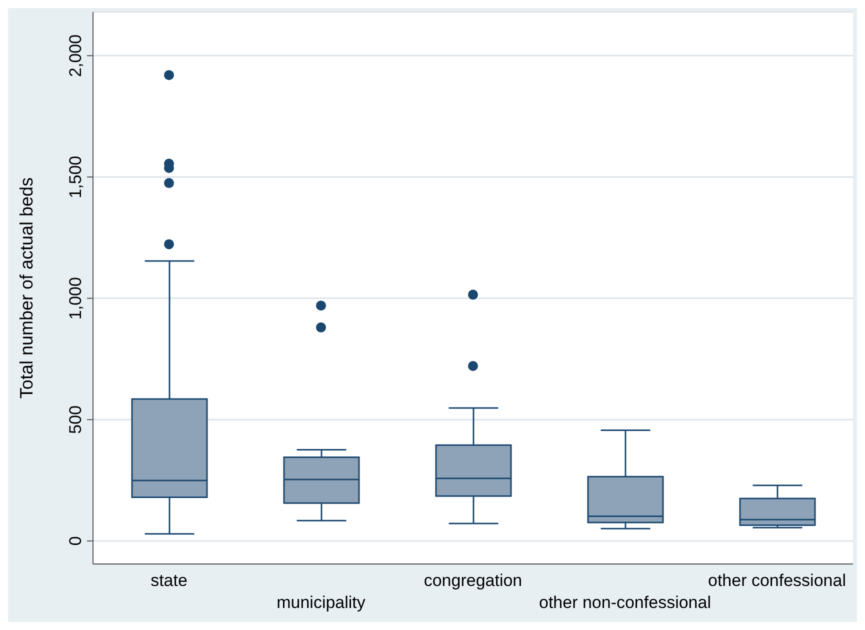  What do you see at coordinates (75, 177) in the screenshot?
I see `y-tick-label: 1,500` at bounding box center [75, 177].